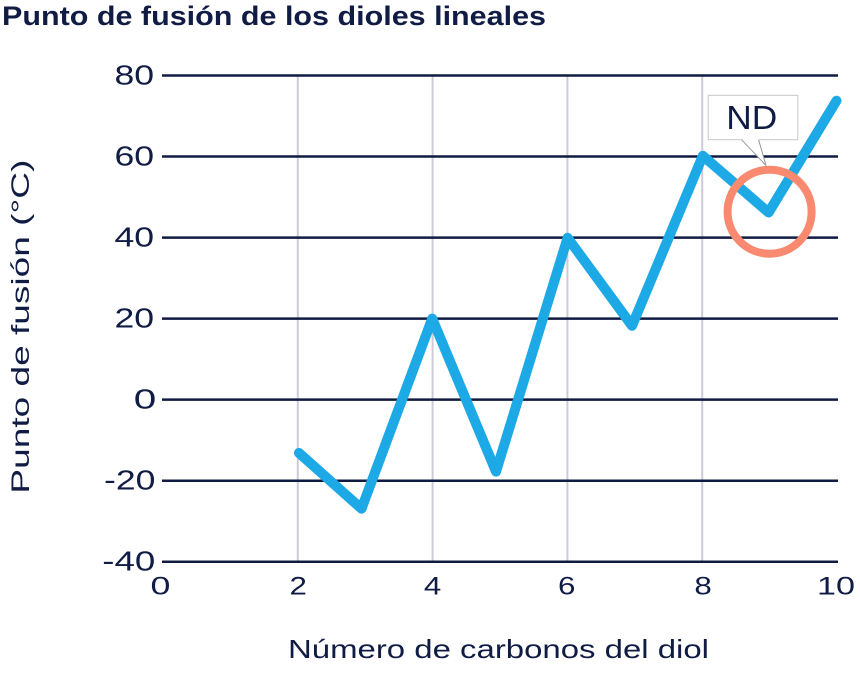 The height and width of the screenshot is (695, 860). Describe the element at coordinates (751, 117) in the screenshot. I see `svg-text: ND` at that location.